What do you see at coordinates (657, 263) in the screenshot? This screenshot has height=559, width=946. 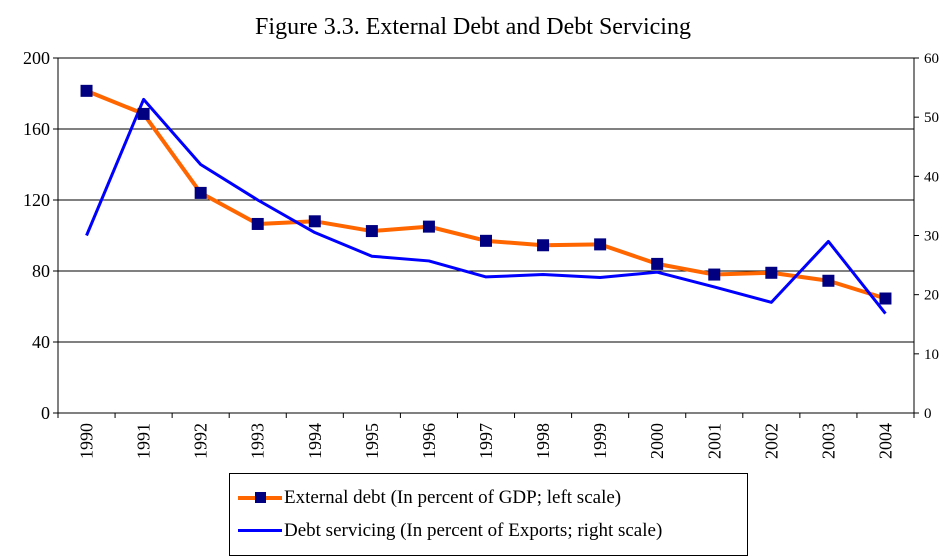 I see `external-debt-marker-2000` at bounding box center [657, 263].